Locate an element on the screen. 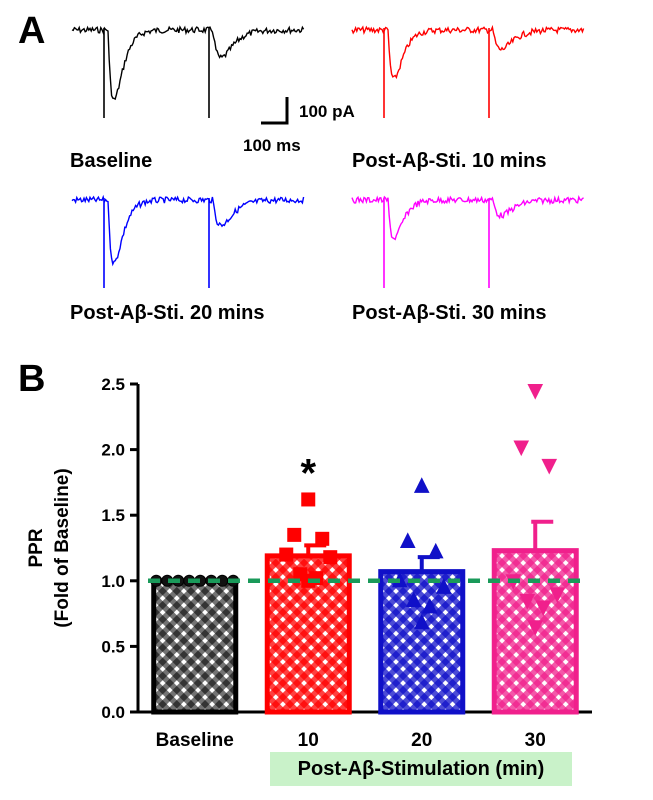  trace-label-20min: Post-Aβ-Sti. 20 mins is located at coordinates (167, 313).